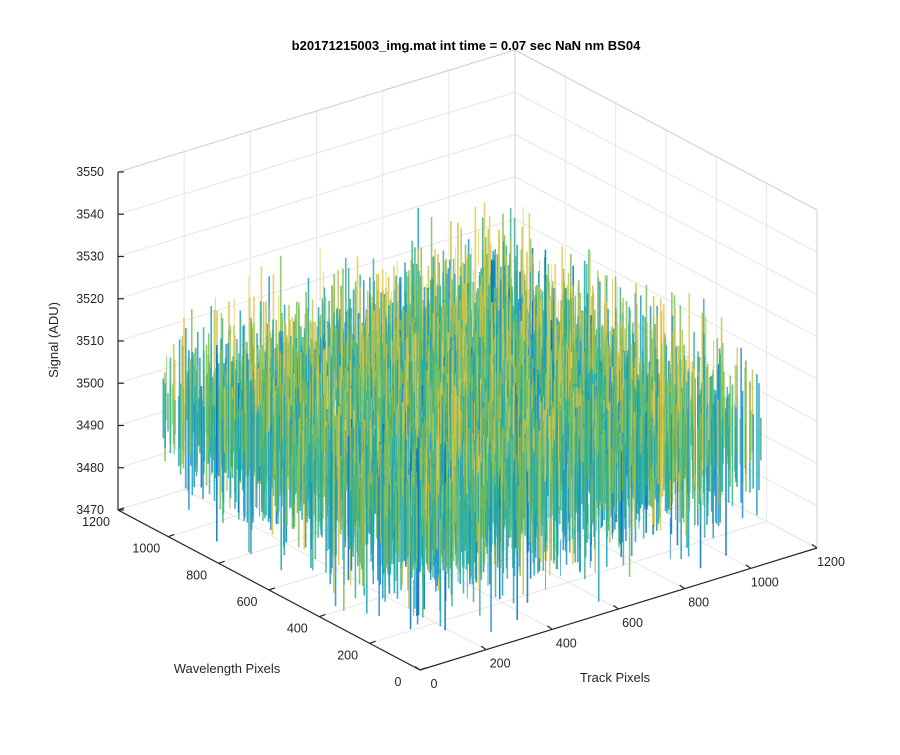  Describe the element at coordinates (90, 510) in the screenshot. I see `z-tick-label: 3470` at that location.